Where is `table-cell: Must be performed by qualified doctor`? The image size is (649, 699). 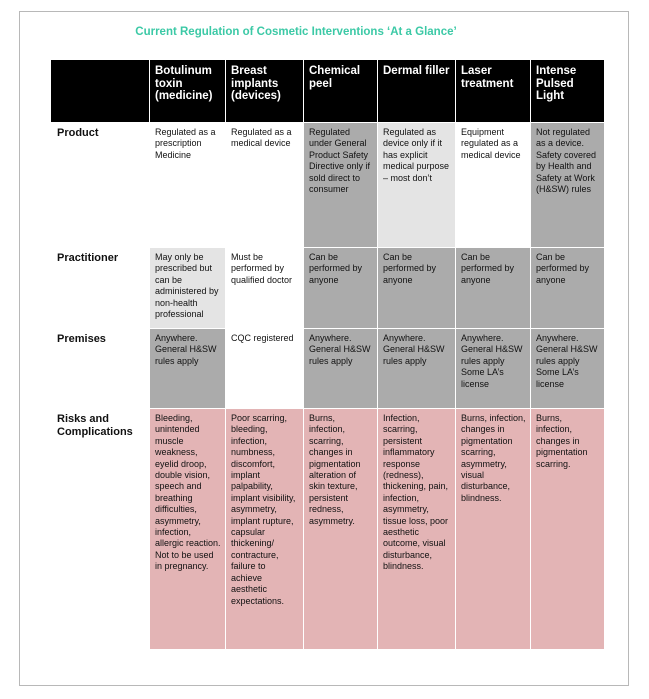
table-cell: Must be performed by qualified doctor is located at coordinates (264, 288).